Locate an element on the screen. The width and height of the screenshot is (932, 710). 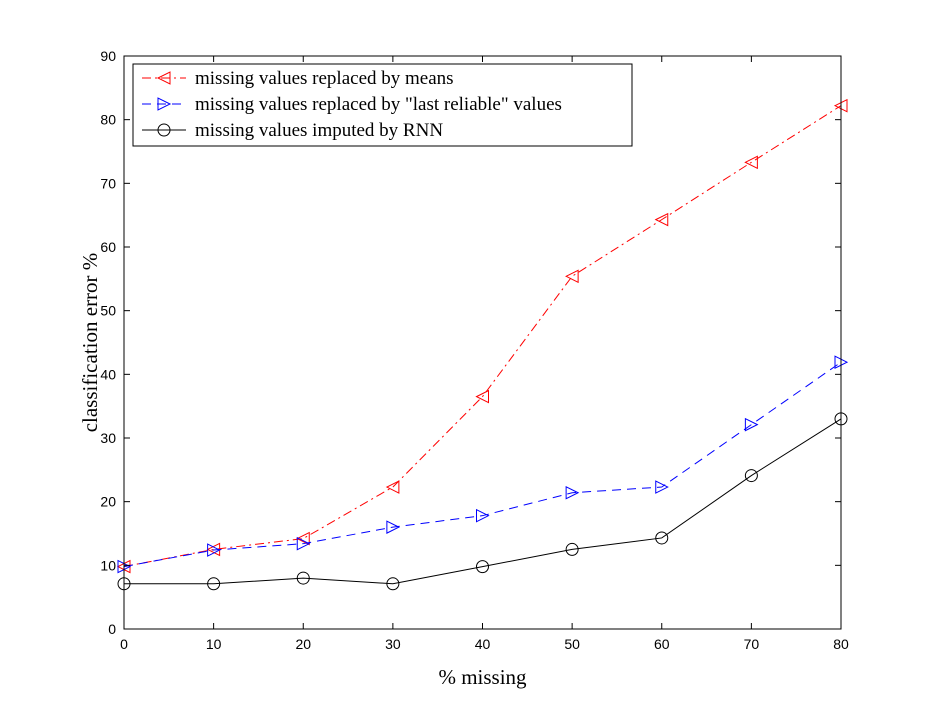
legend-item: missing values imputed by RNN is located at coordinates (292, 130).